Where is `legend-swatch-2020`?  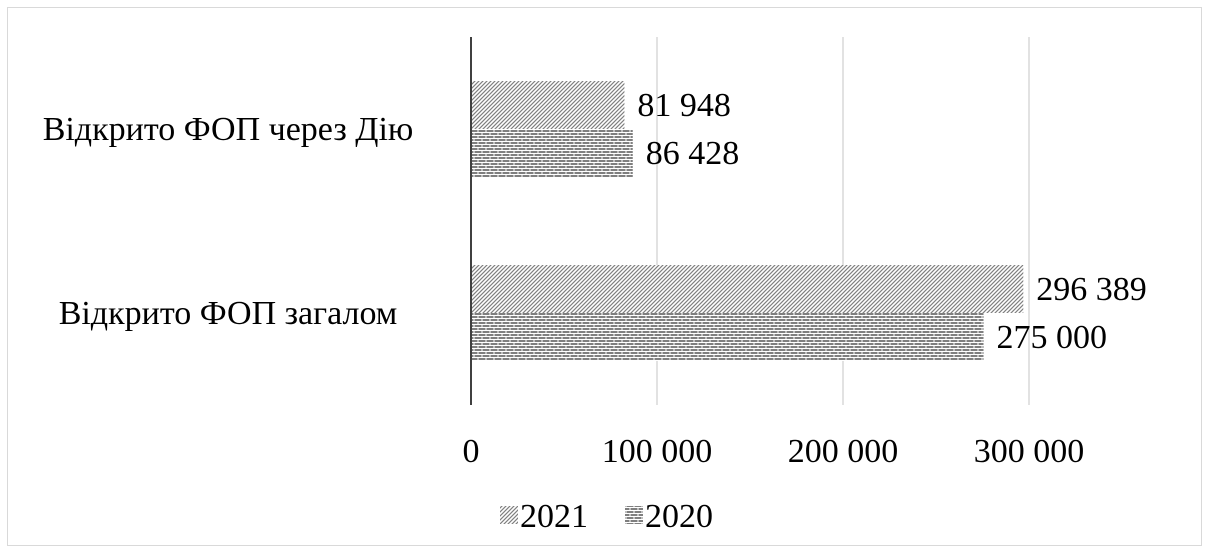
legend-swatch-2020 is located at coordinates (634, 515).